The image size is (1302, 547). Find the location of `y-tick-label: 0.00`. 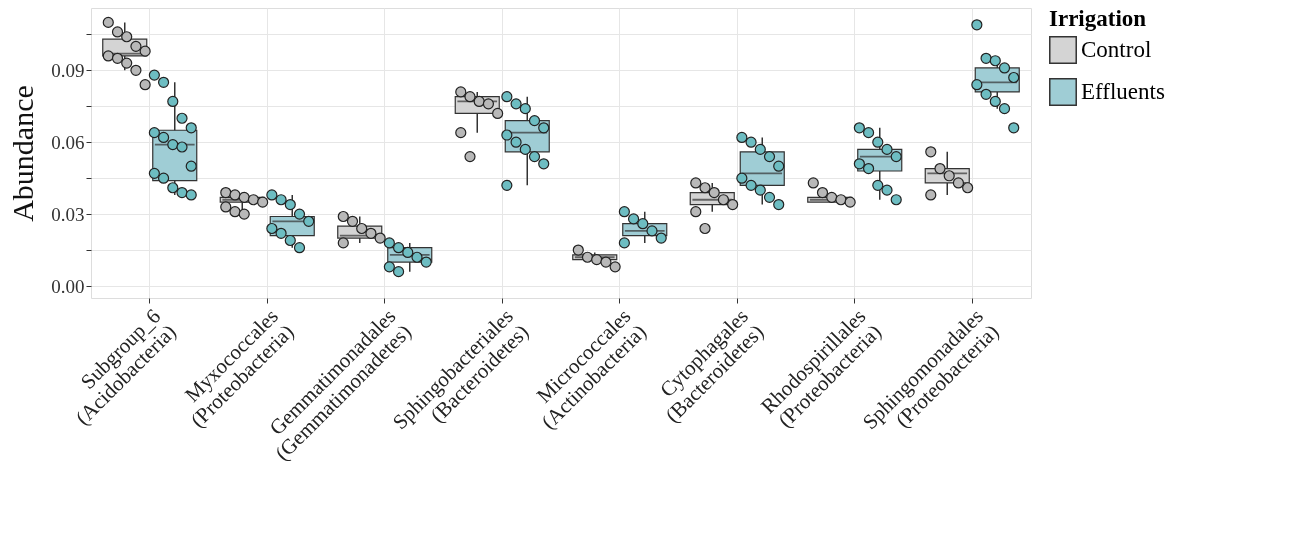

y-tick-label: 0.00 is located at coordinates (68, 286).